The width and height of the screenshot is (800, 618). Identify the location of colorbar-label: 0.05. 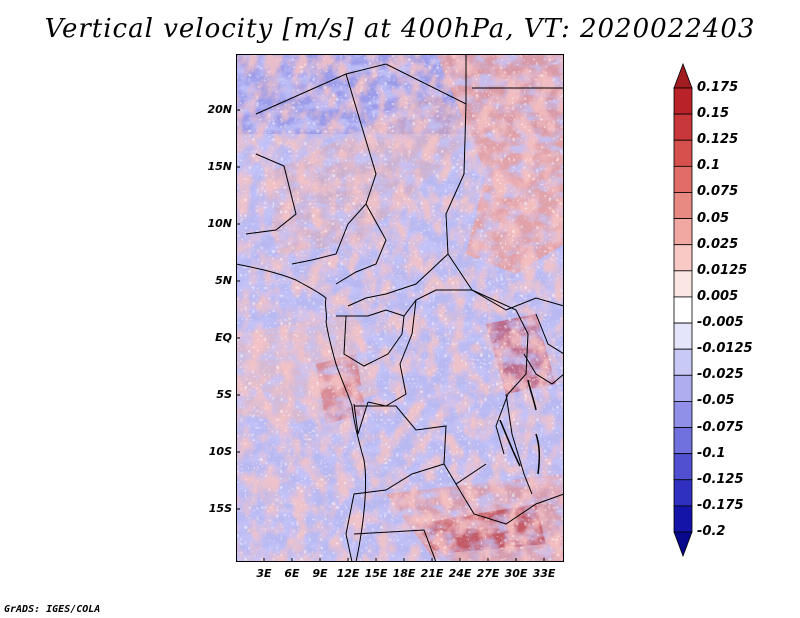
(713, 218).